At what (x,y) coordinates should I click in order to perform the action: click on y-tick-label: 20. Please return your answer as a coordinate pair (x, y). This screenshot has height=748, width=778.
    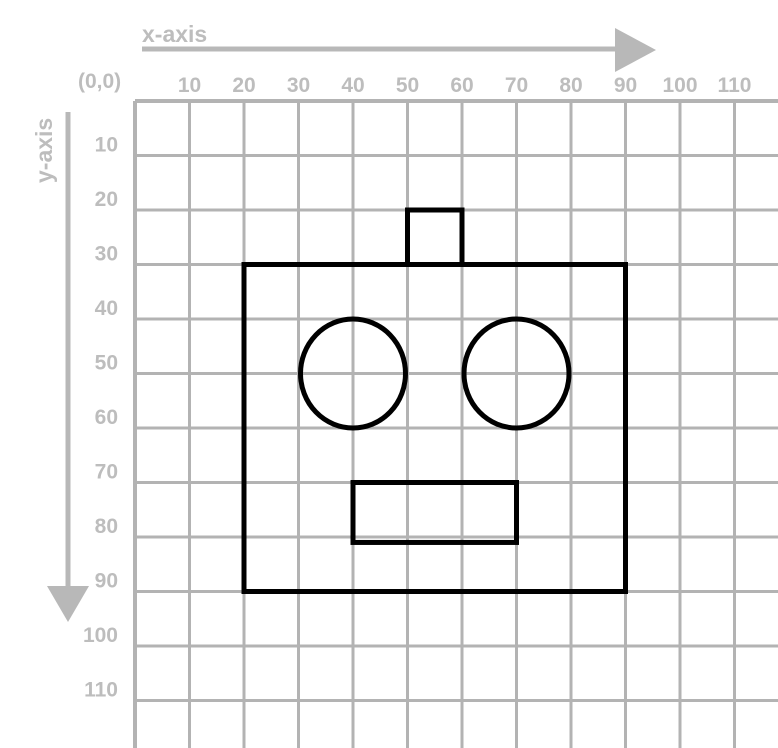
    Looking at the image, I should click on (106, 199).